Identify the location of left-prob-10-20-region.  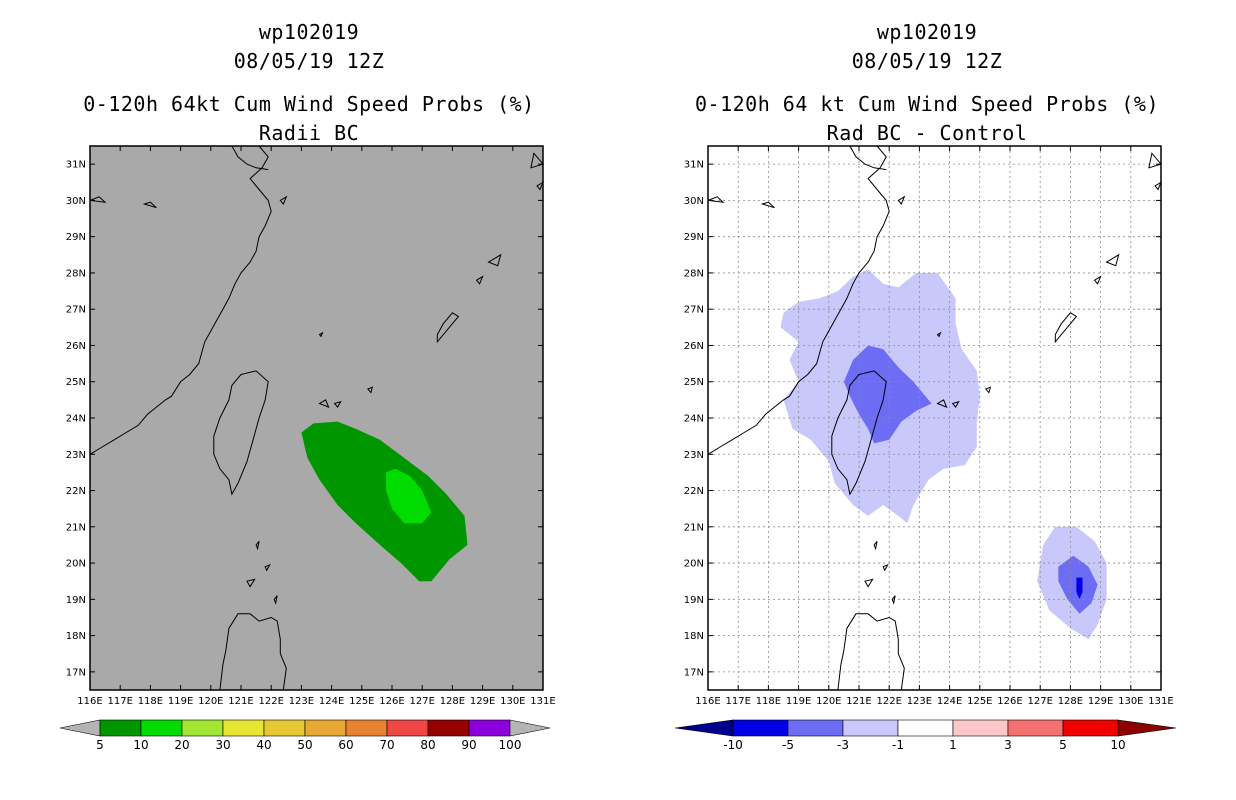
(409, 496).